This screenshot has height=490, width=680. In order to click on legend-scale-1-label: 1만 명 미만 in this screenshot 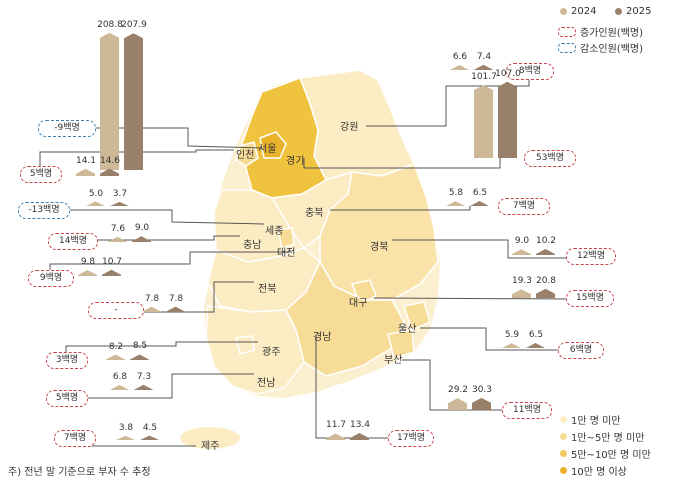, I will do `click(596, 421)`.